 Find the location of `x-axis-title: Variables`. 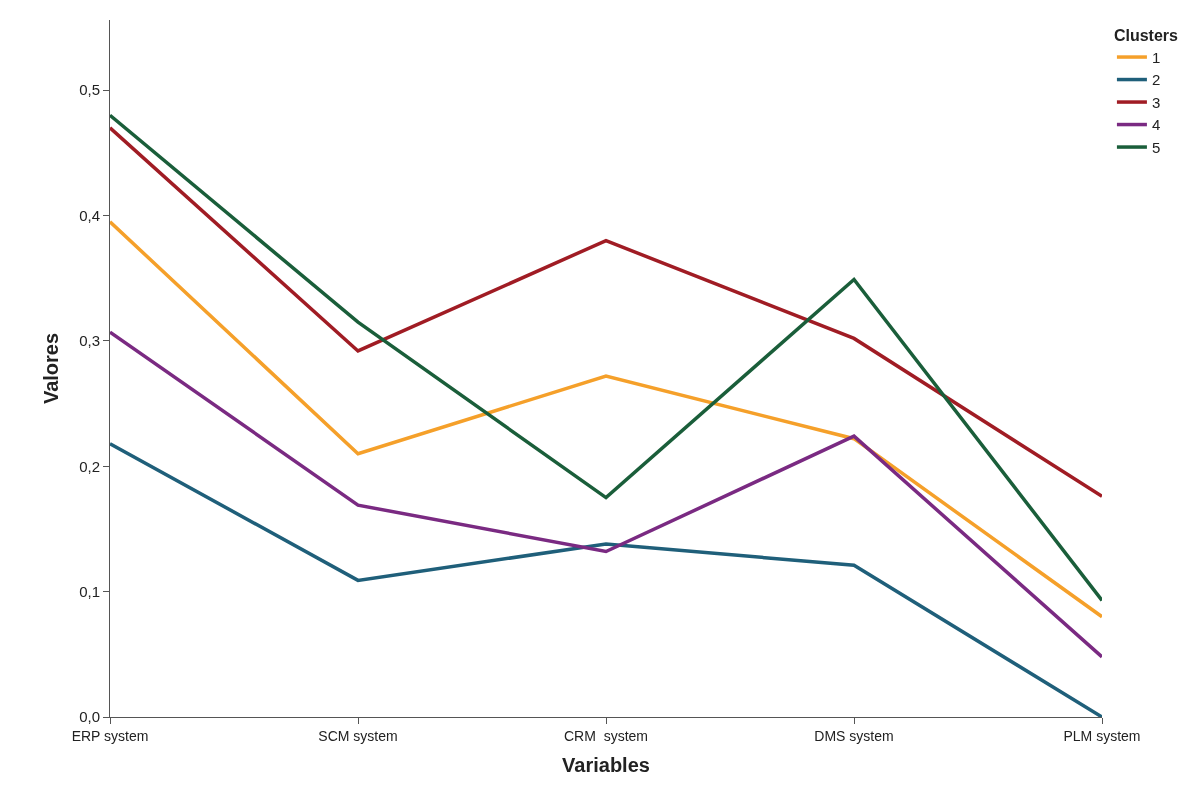

x-axis-title: Variables is located at coordinates (606, 765).